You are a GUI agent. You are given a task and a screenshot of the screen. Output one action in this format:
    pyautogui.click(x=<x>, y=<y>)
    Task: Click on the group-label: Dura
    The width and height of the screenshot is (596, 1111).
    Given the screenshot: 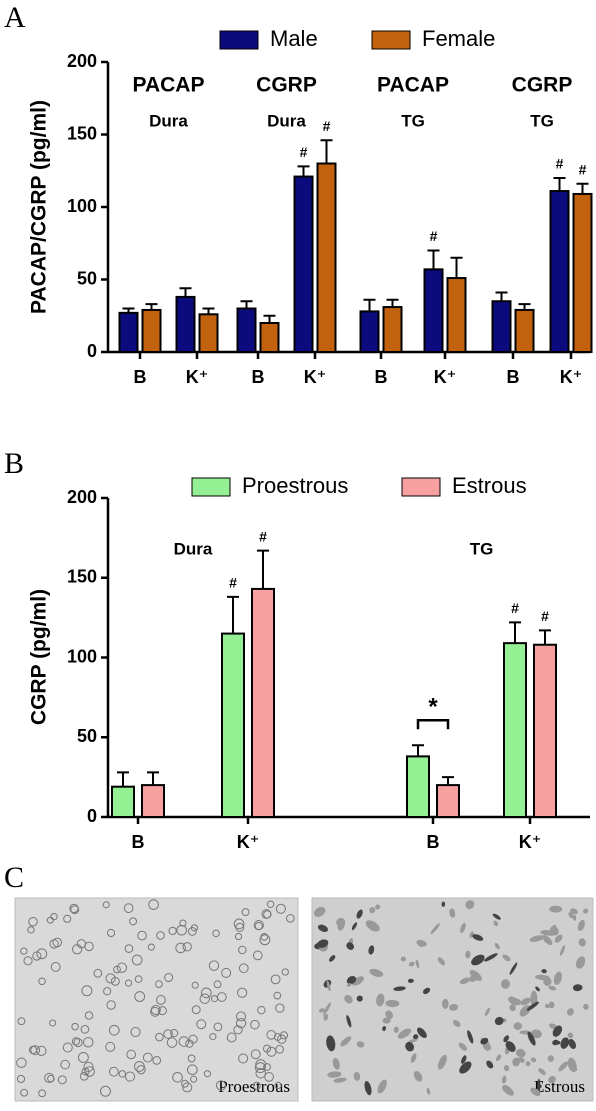 What is the action you would take?
    pyautogui.click(x=168, y=120)
    